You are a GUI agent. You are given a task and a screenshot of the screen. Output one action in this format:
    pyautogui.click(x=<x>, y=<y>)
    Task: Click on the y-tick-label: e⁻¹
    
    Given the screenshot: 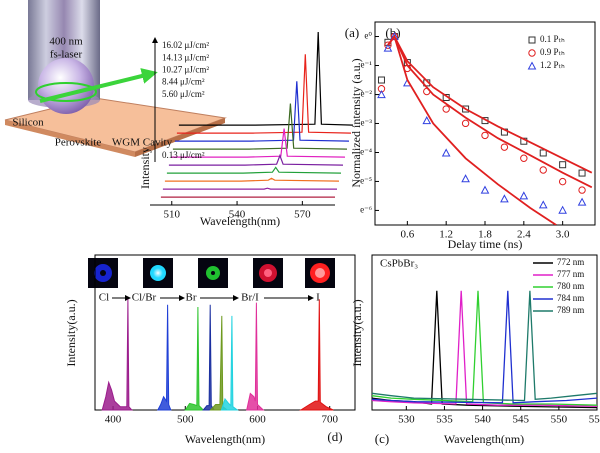 What is the action you would take?
    pyautogui.click(x=367, y=65)
    